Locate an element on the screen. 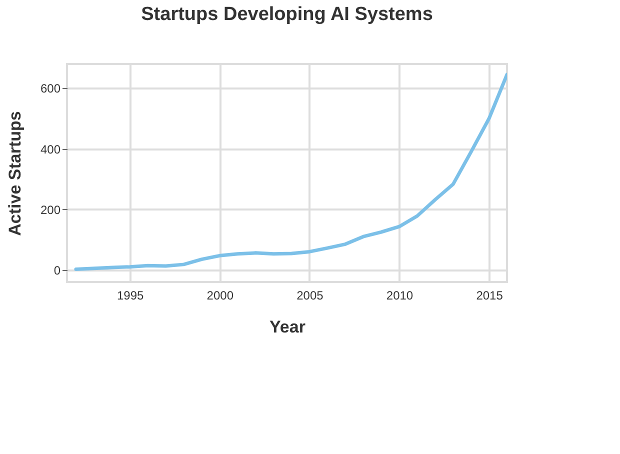 The image size is (620, 454). y-tick-label: 400 is located at coordinates (50, 149).